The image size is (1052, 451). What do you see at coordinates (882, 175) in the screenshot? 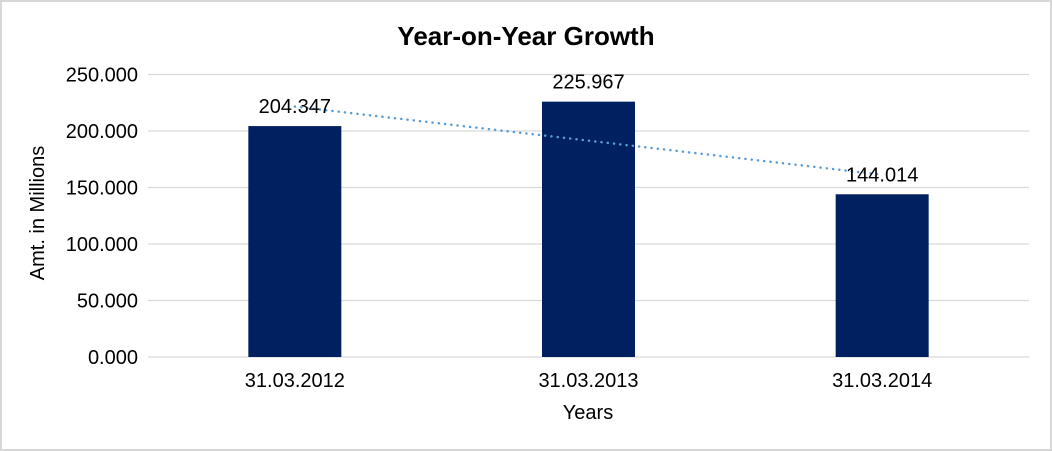
I see `bar-data-label: 144.014` at bounding box center [882, 175].